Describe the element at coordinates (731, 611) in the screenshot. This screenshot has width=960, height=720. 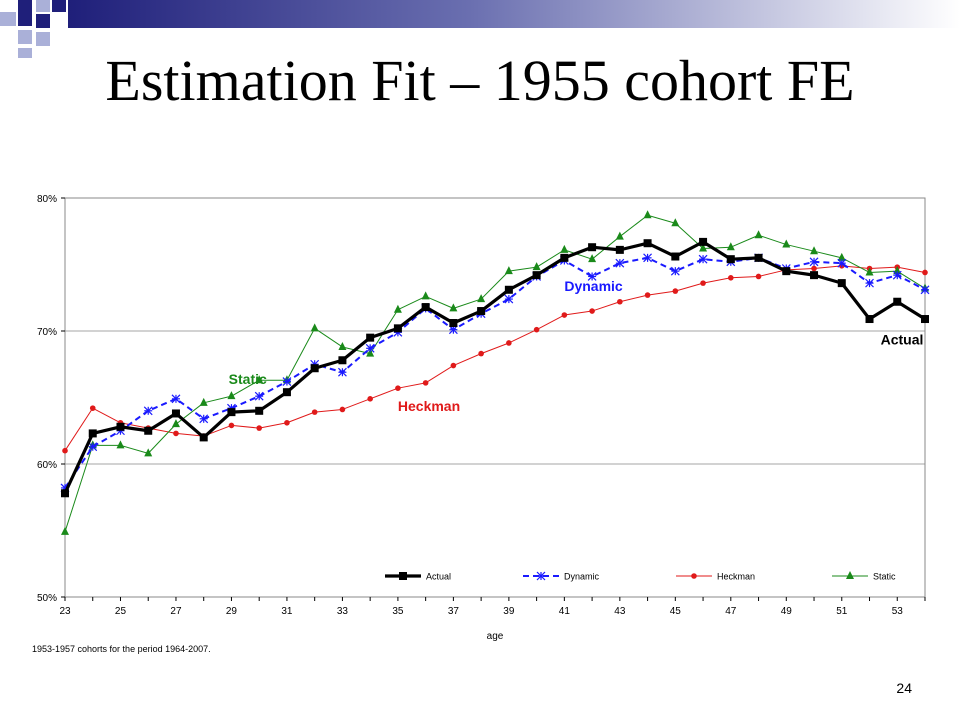
I see `x-tick-label: 47` at that location.